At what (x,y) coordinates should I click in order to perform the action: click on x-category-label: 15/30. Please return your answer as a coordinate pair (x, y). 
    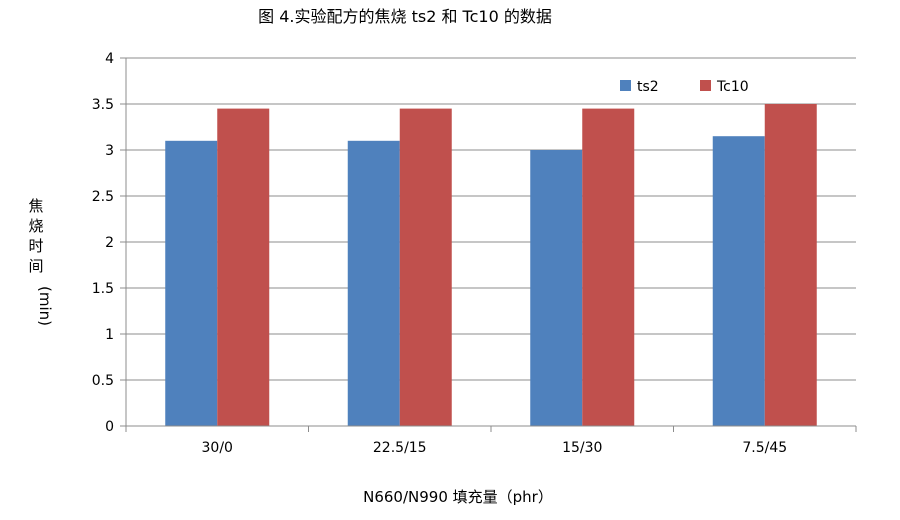
    Looking at the image, I should click on (582, 448).